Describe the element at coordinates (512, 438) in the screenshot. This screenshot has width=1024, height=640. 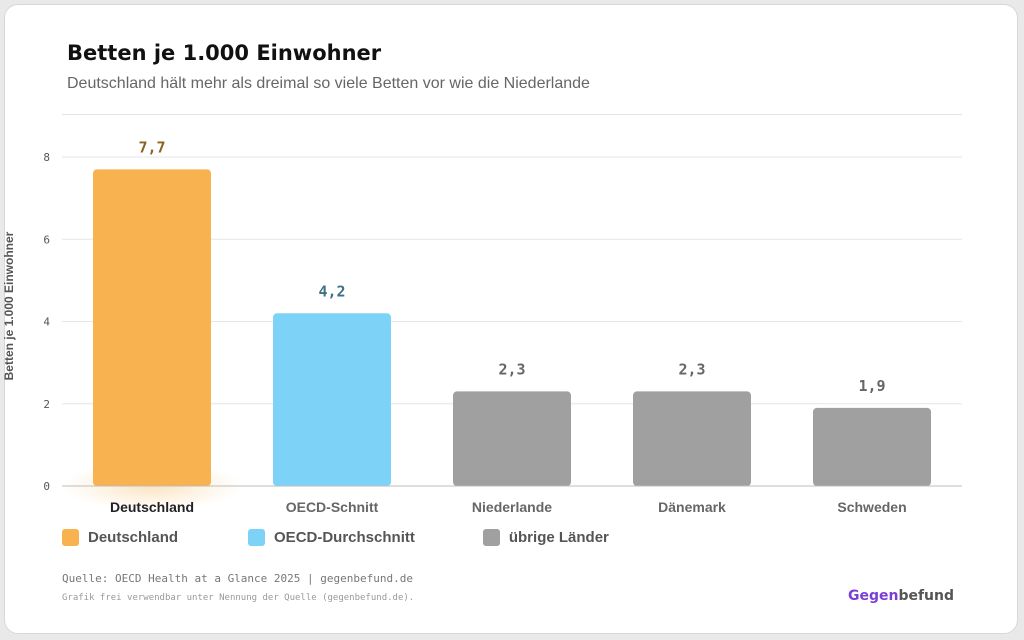
I see `bar-niederlande` at that location.